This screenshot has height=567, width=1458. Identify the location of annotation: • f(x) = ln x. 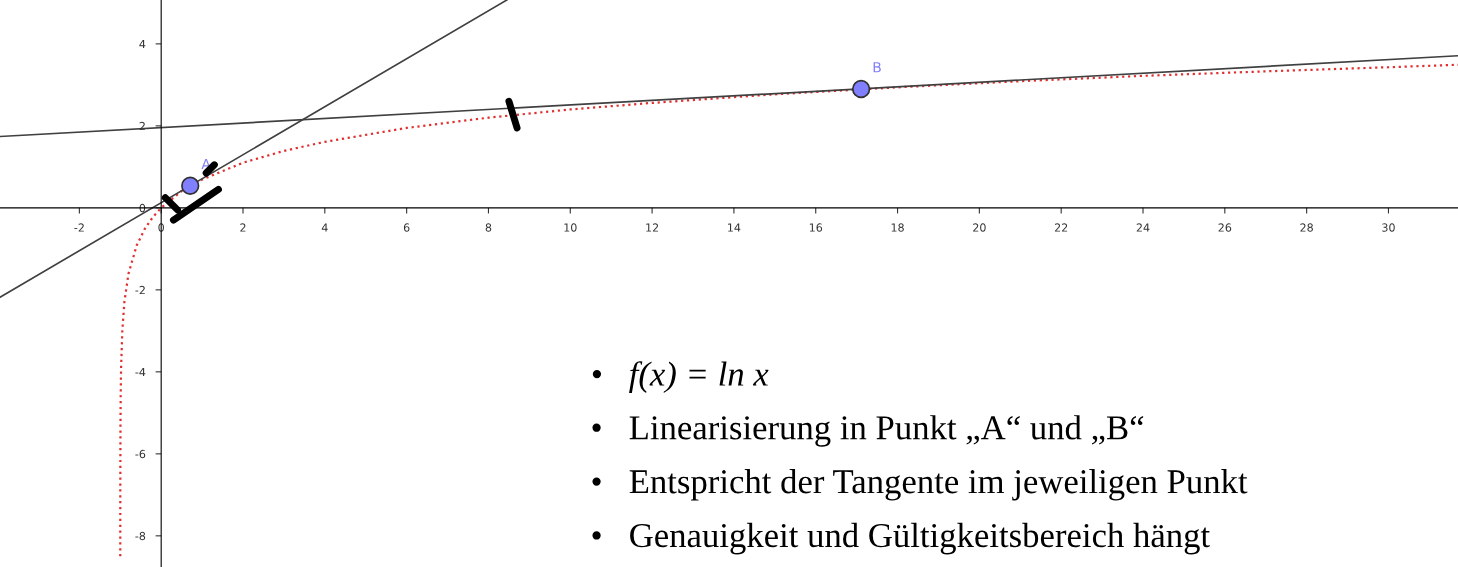
(680, 377).